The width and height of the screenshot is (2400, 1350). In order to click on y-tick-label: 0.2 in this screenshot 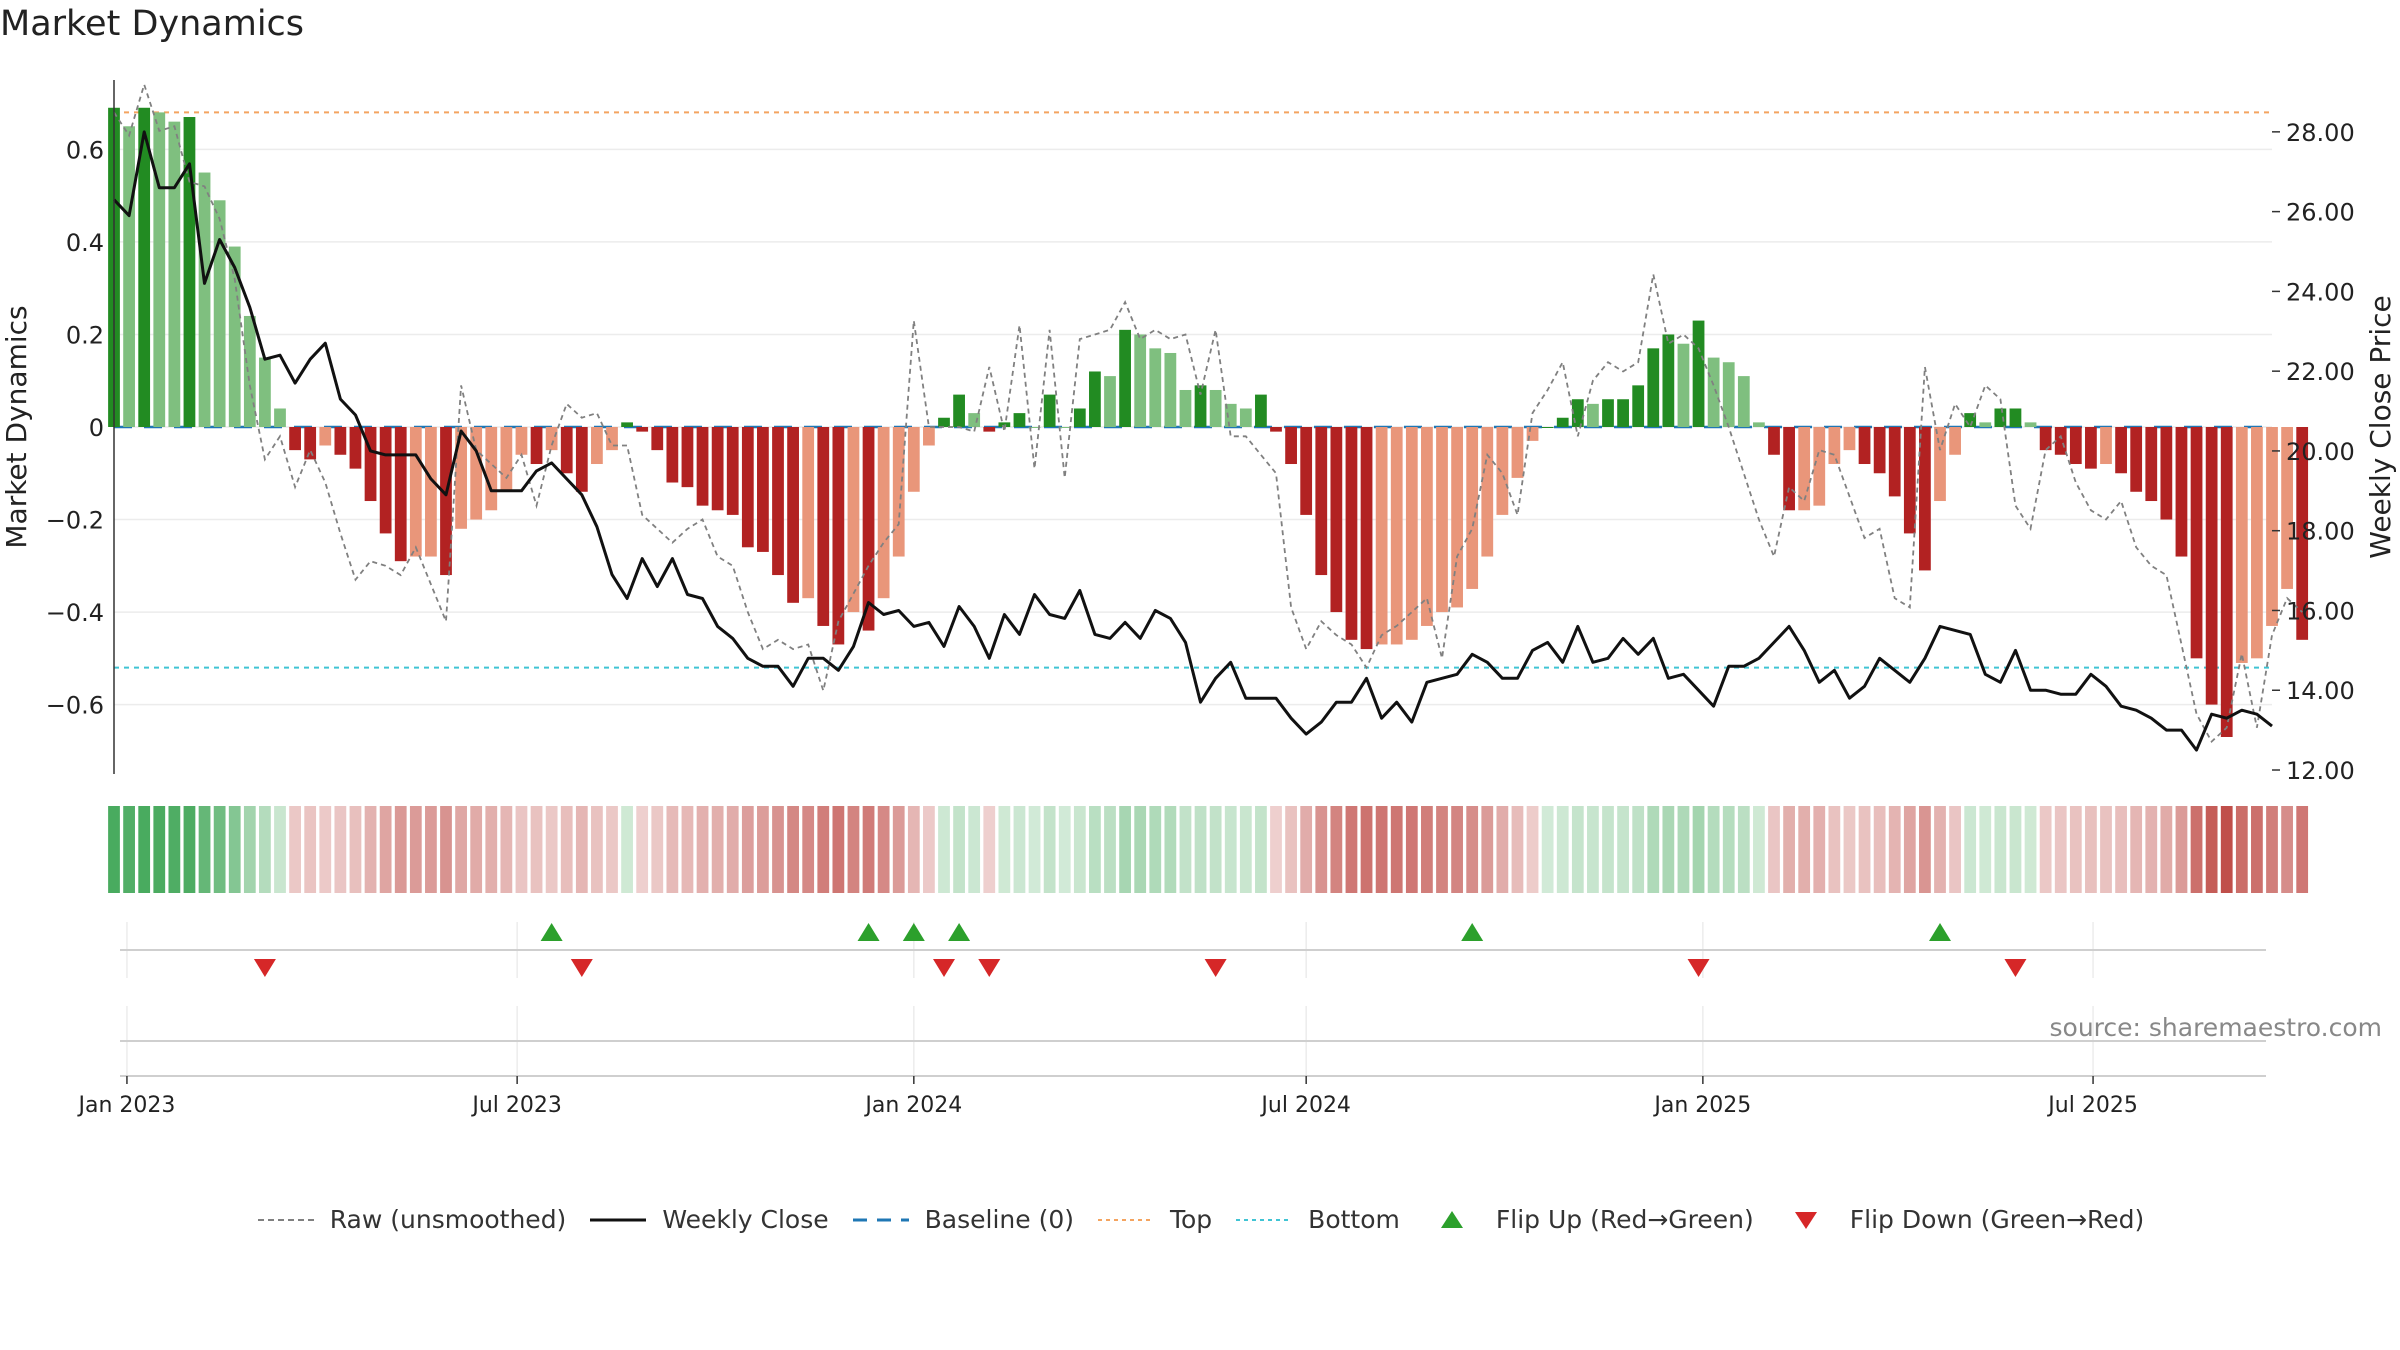, I will do `click(85, 335)`.